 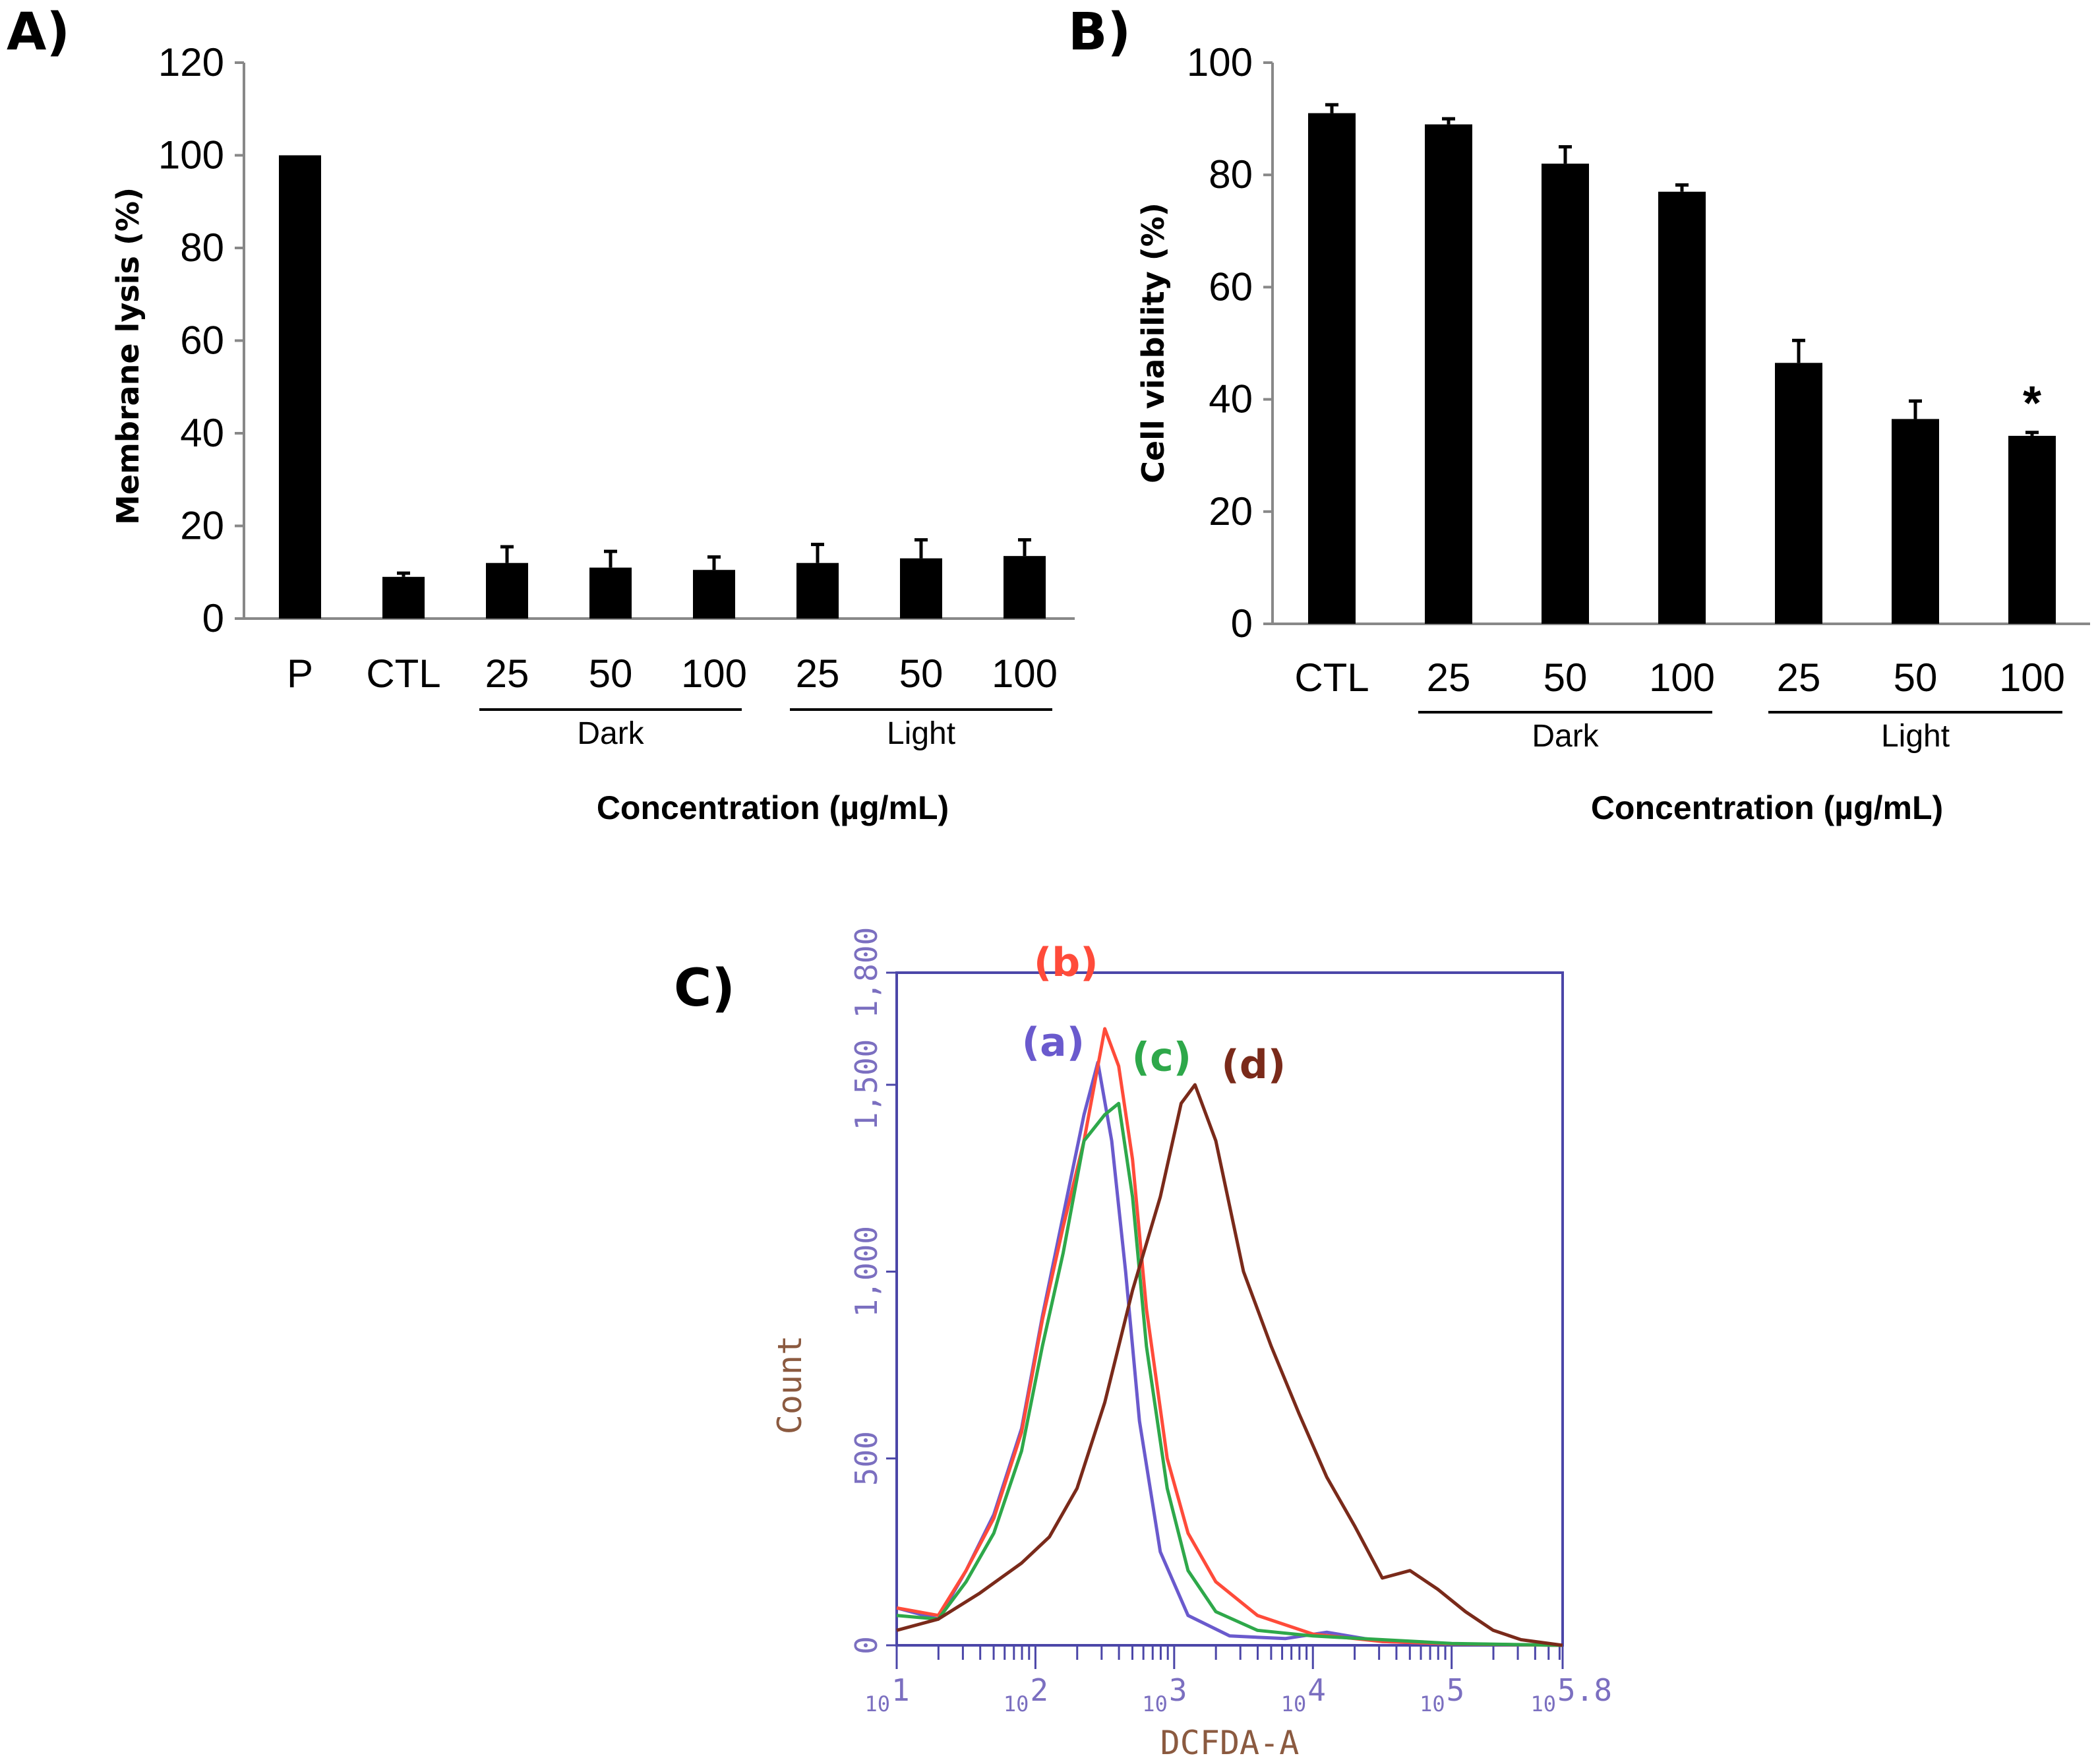 I want to click on panel-b-label: B), so click(x=1099, y=32).